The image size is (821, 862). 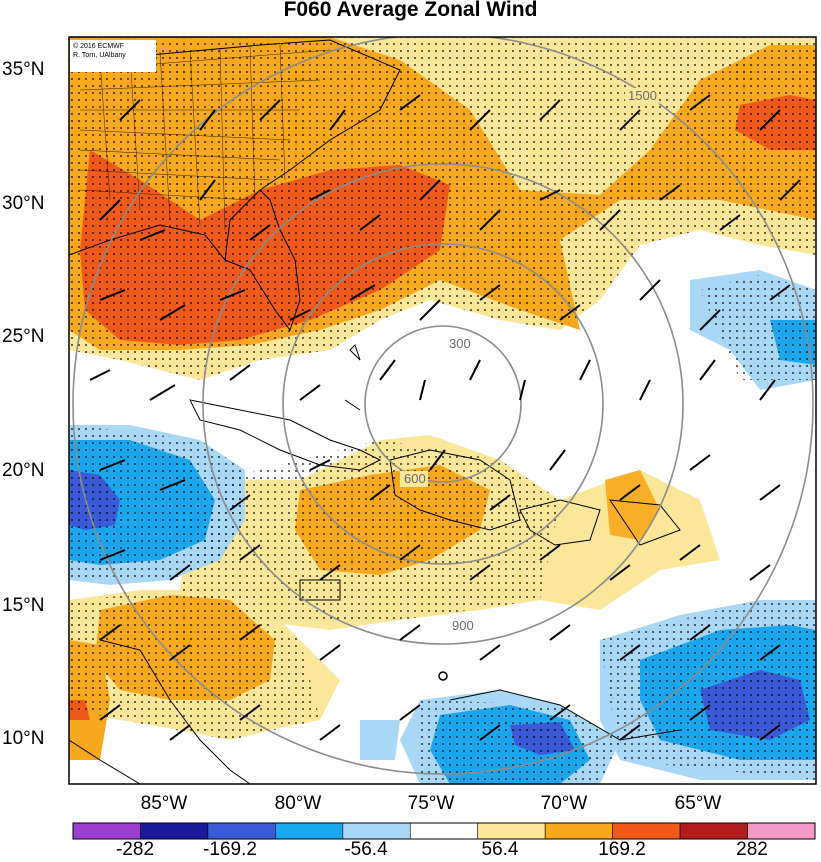 I want to click on lon-label-65w: 65°W, so click(x=698, y=803).